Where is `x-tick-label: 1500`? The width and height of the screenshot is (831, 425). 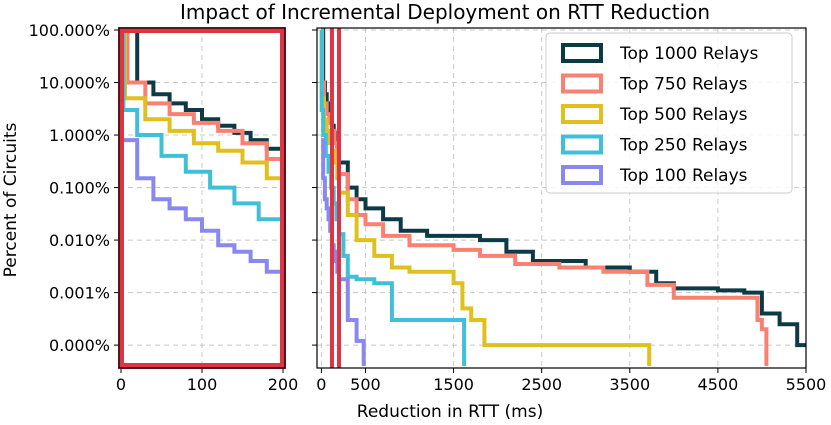 x-tick-label: 1500 is located at coordinates (453, 384).